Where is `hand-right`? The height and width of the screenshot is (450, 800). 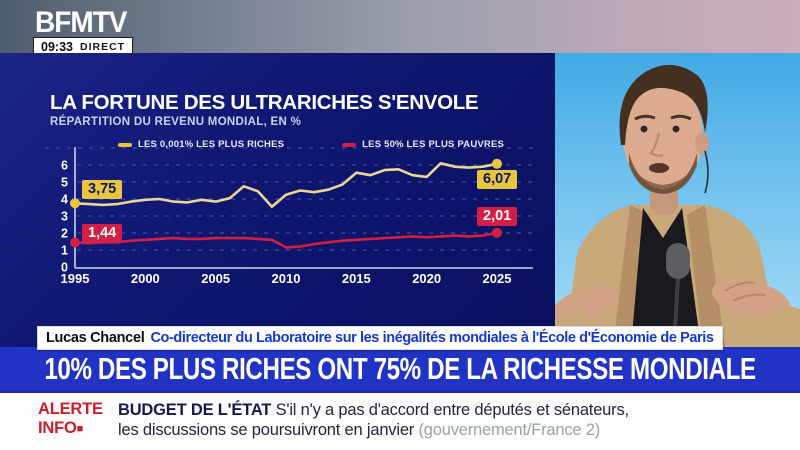
hand-right is located at coordinates (751, 299).